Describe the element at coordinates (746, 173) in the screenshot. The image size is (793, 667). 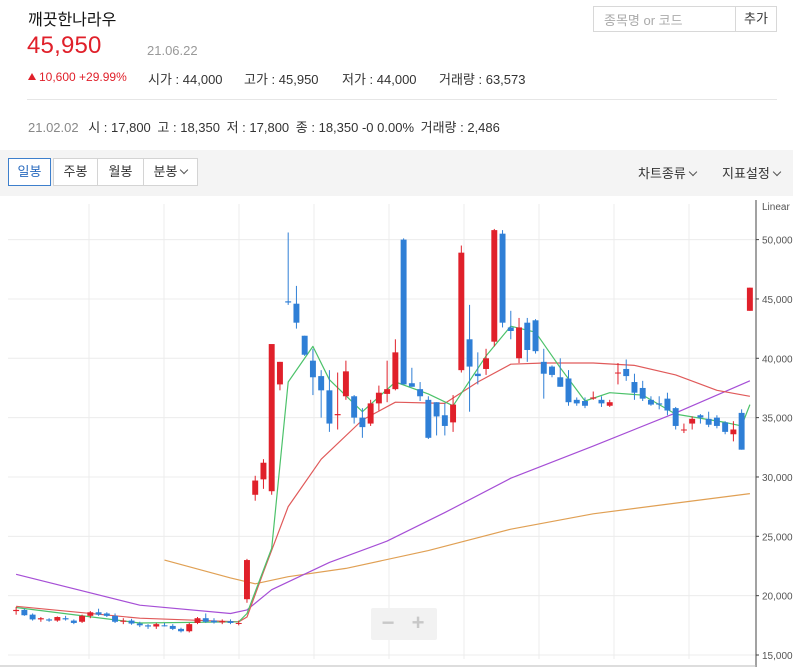
I see `indicator-label: 지표설정` at that location.